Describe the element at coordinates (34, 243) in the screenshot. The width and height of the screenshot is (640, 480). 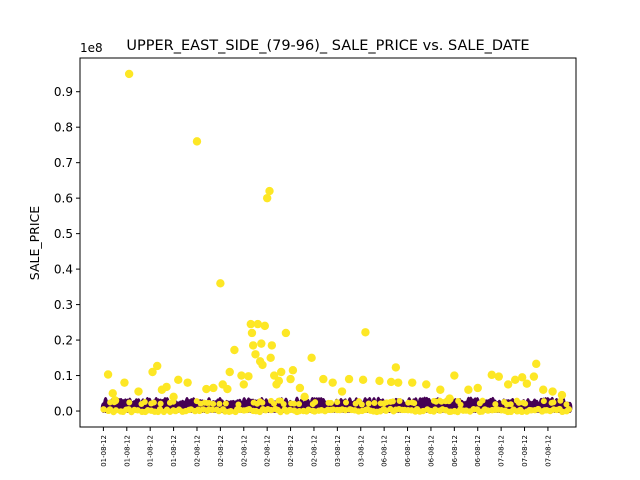
I see `y-axis-label: SALE_PRICE` at that location.